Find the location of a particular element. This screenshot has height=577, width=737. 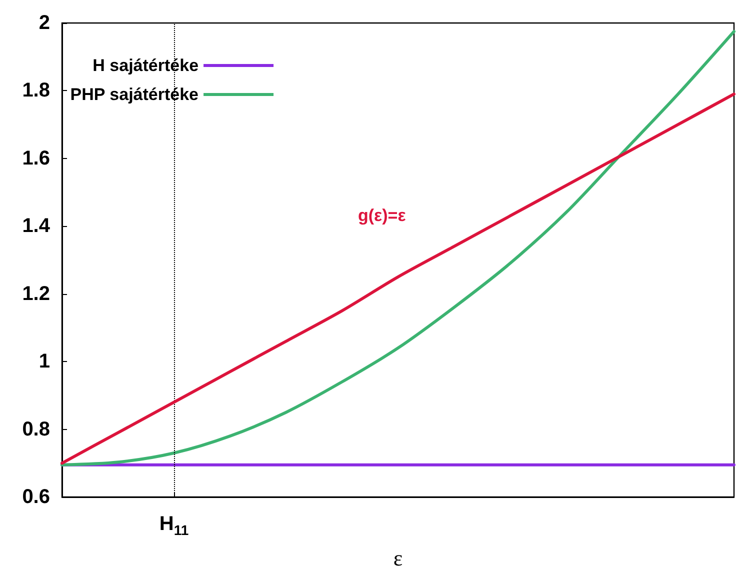

annotation: g(ε)=ε is located at coordinates (382, 215).